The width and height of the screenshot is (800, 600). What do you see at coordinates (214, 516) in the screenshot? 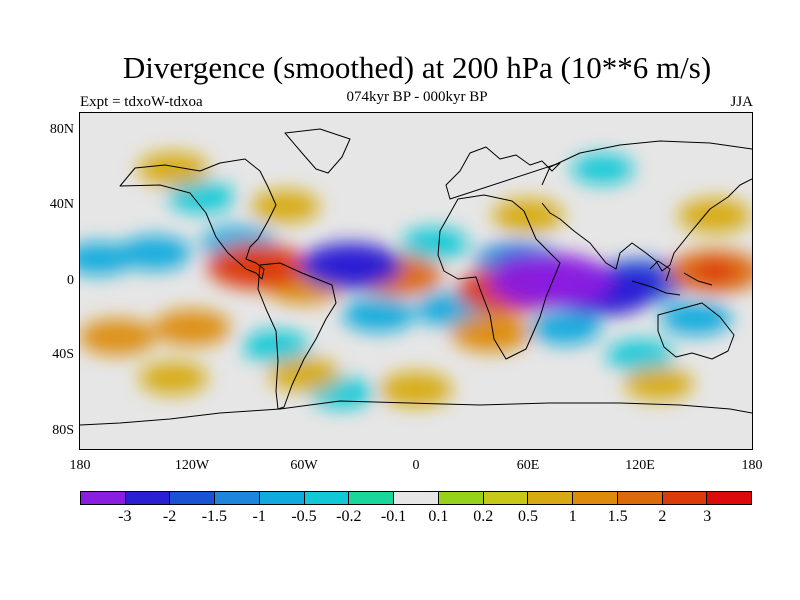
I see `colorbar-label: -1.5` at bounding box center [214, 516].